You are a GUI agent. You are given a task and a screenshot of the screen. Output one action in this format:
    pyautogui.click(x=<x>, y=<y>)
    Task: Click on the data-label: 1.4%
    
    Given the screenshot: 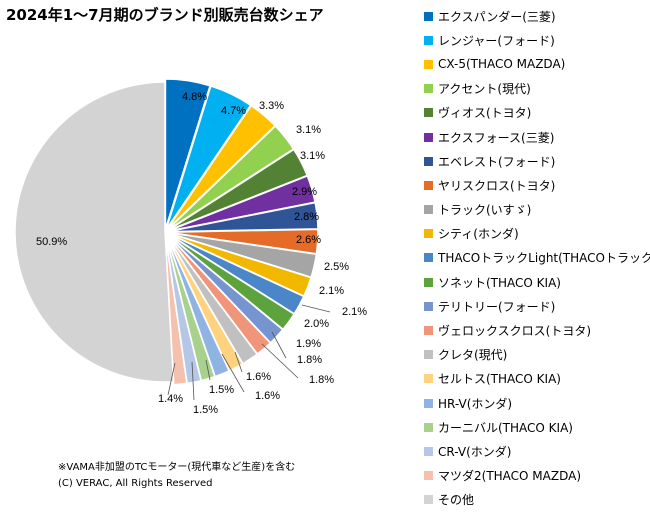 What is the action you would take?
    pyautogui.click(x=170, y=399)
    